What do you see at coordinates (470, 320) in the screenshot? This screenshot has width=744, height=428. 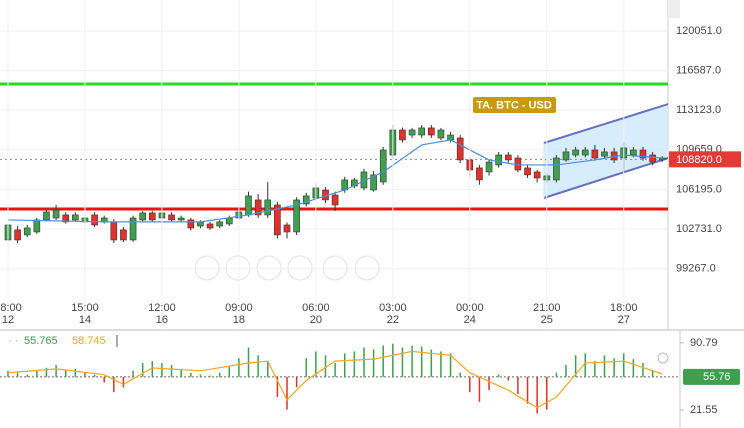 I see `x-tick-date: 24` at bounding box center [470, 320].